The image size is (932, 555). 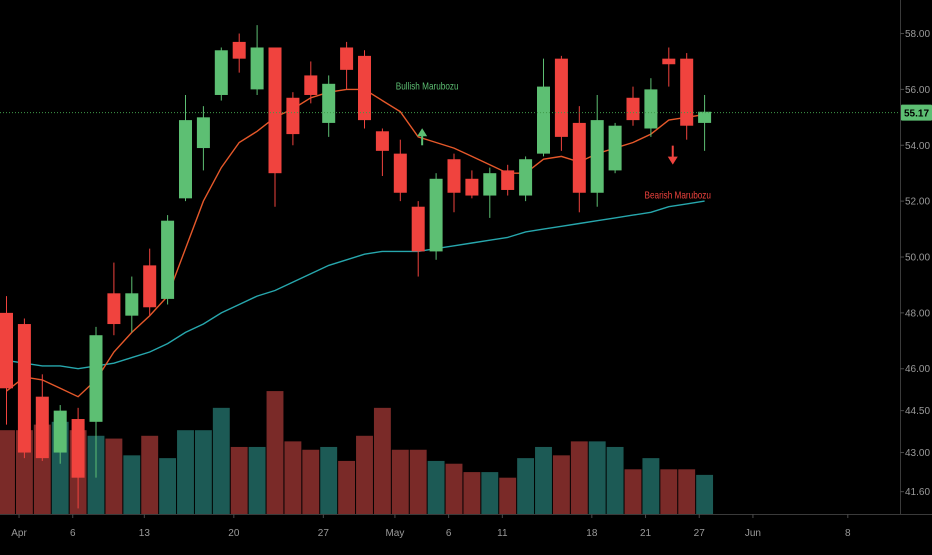 I want to click on price-tick-label: 41.60, so click(x=917, y=492).